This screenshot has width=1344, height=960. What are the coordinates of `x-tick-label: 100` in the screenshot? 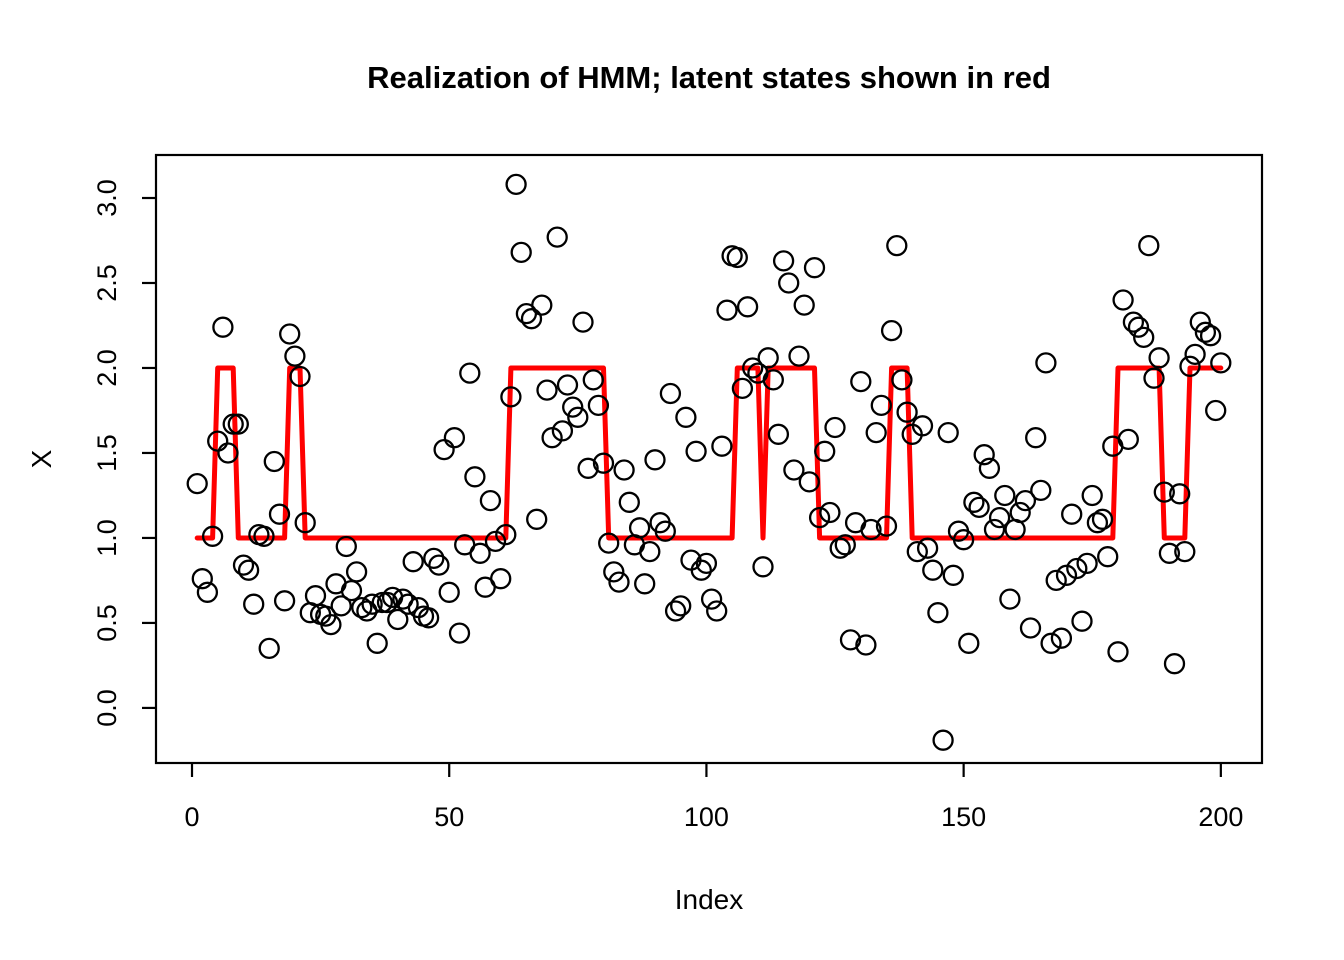 It's located at (706, 817).